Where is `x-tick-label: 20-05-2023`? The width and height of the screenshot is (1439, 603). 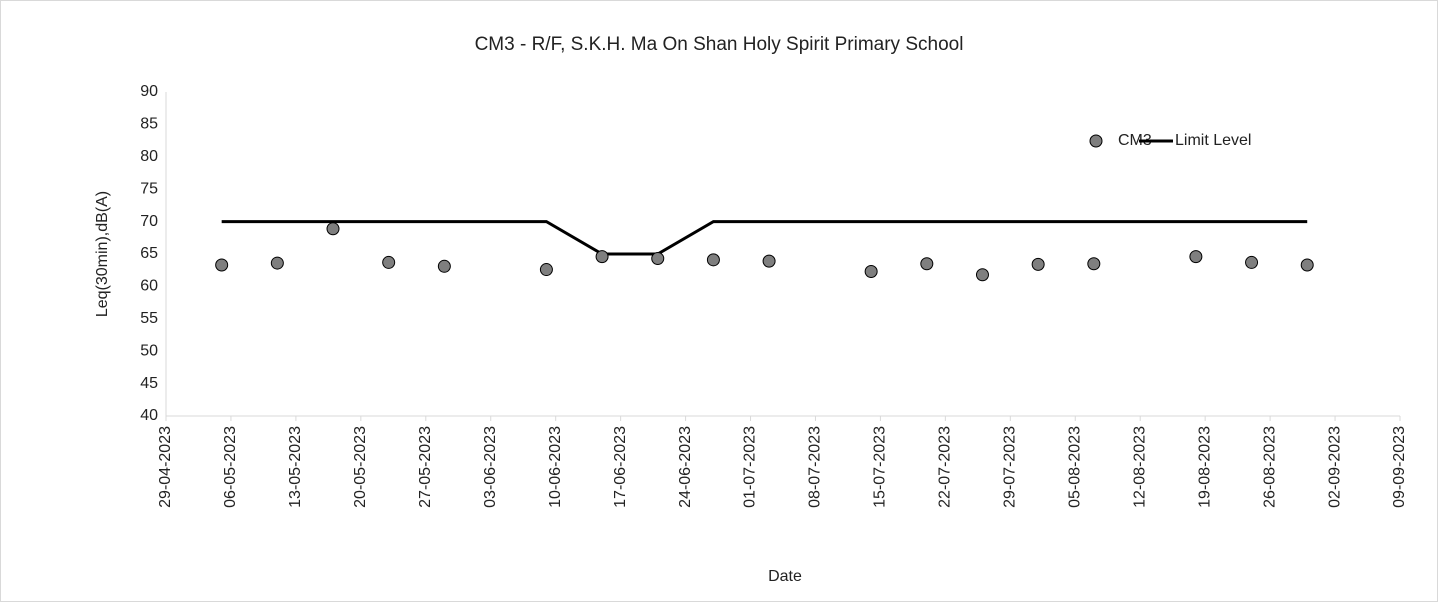
x-tick-label: 20-05-2023 is located at coordinates (360, 467).